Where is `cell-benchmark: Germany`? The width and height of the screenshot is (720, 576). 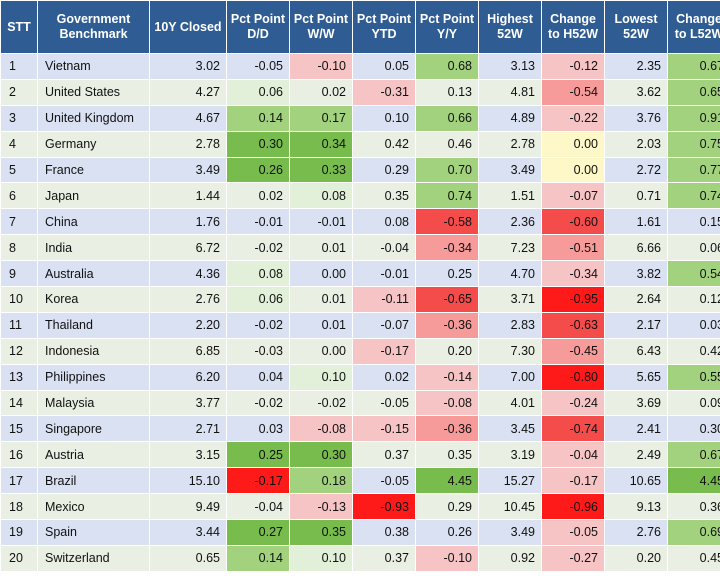 cell-benchmark: Germany is located at coordinates (93, 144).